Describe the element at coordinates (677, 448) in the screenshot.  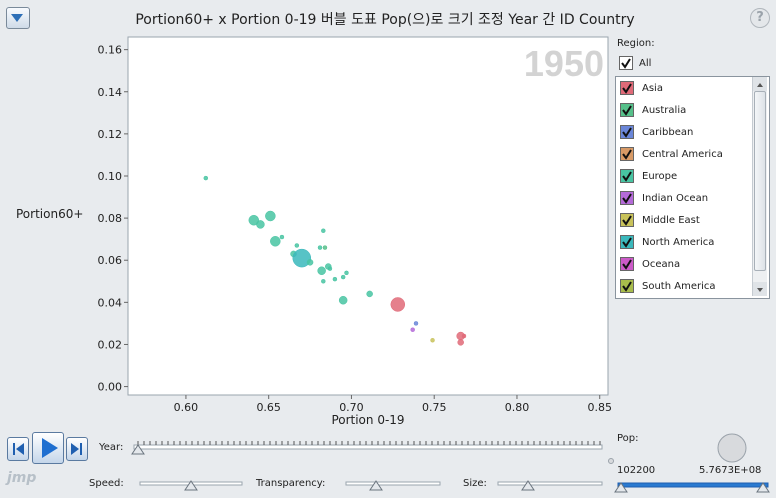
I see `pop-size-legend` at that location.